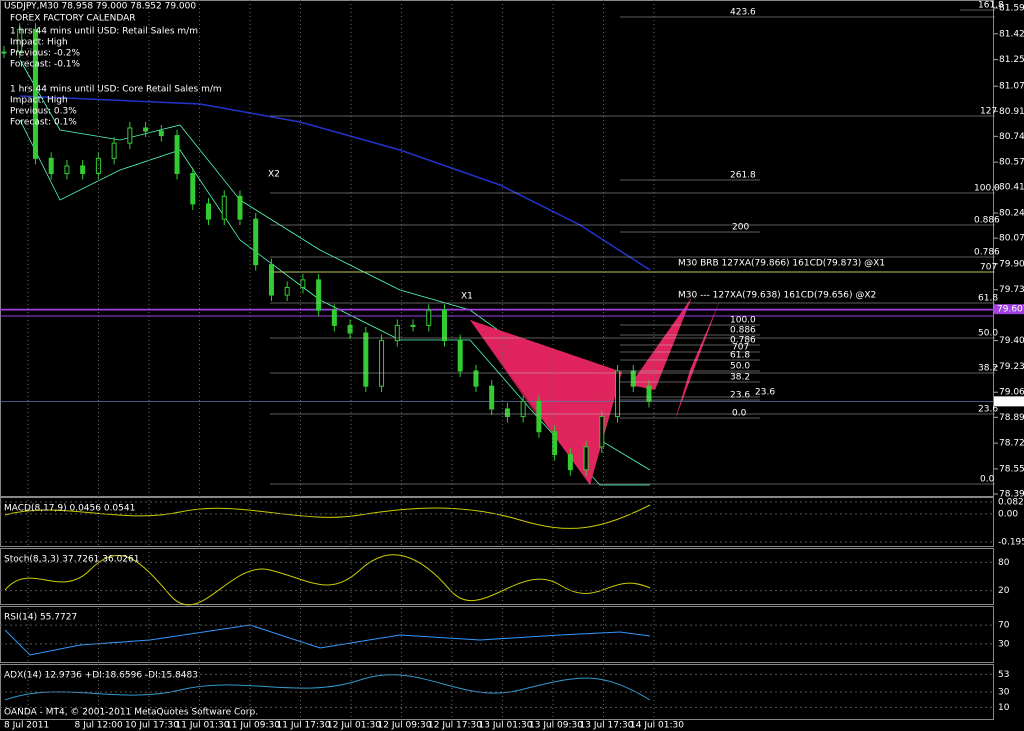  What do you see at coordinates (740, 356) in the screenshot?
I see `label: 61.8` at bounding box center [740, 356].